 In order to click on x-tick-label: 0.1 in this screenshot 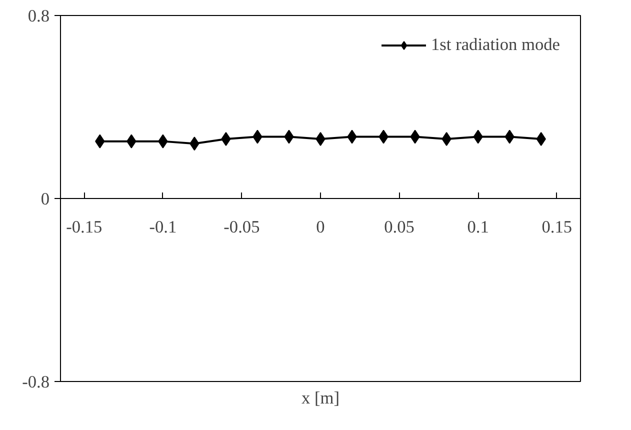, I will do `click(478, 227)`.